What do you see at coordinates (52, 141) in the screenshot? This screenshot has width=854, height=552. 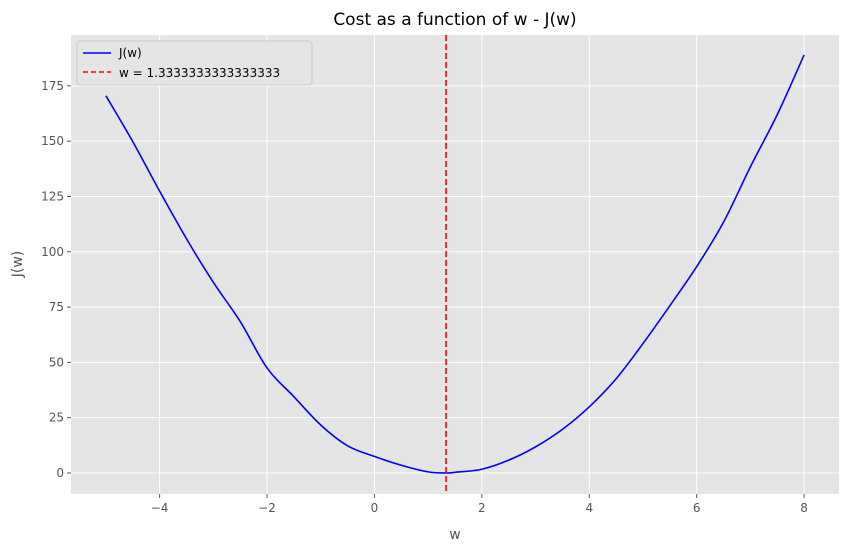 I see `y-tick-label: 150` at bounding box center [52, 141].